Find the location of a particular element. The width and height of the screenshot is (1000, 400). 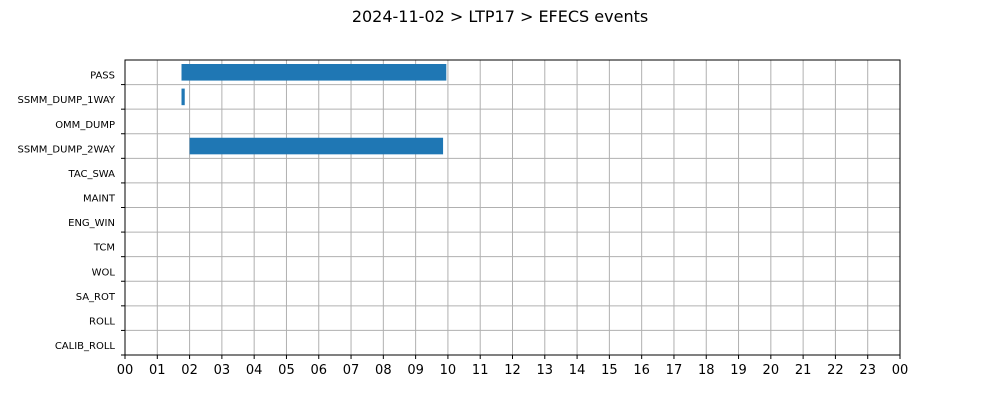

x-tick-label: 20 is located at coordinates (771, 370).